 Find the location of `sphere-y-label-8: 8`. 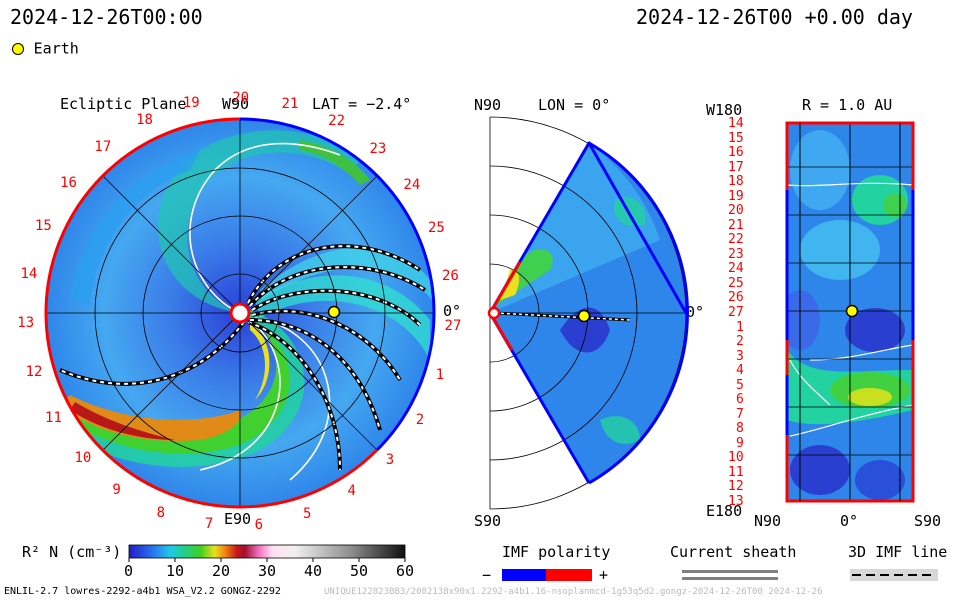

sphere-y-label-8: 8 is located at coordinates (740, 429).